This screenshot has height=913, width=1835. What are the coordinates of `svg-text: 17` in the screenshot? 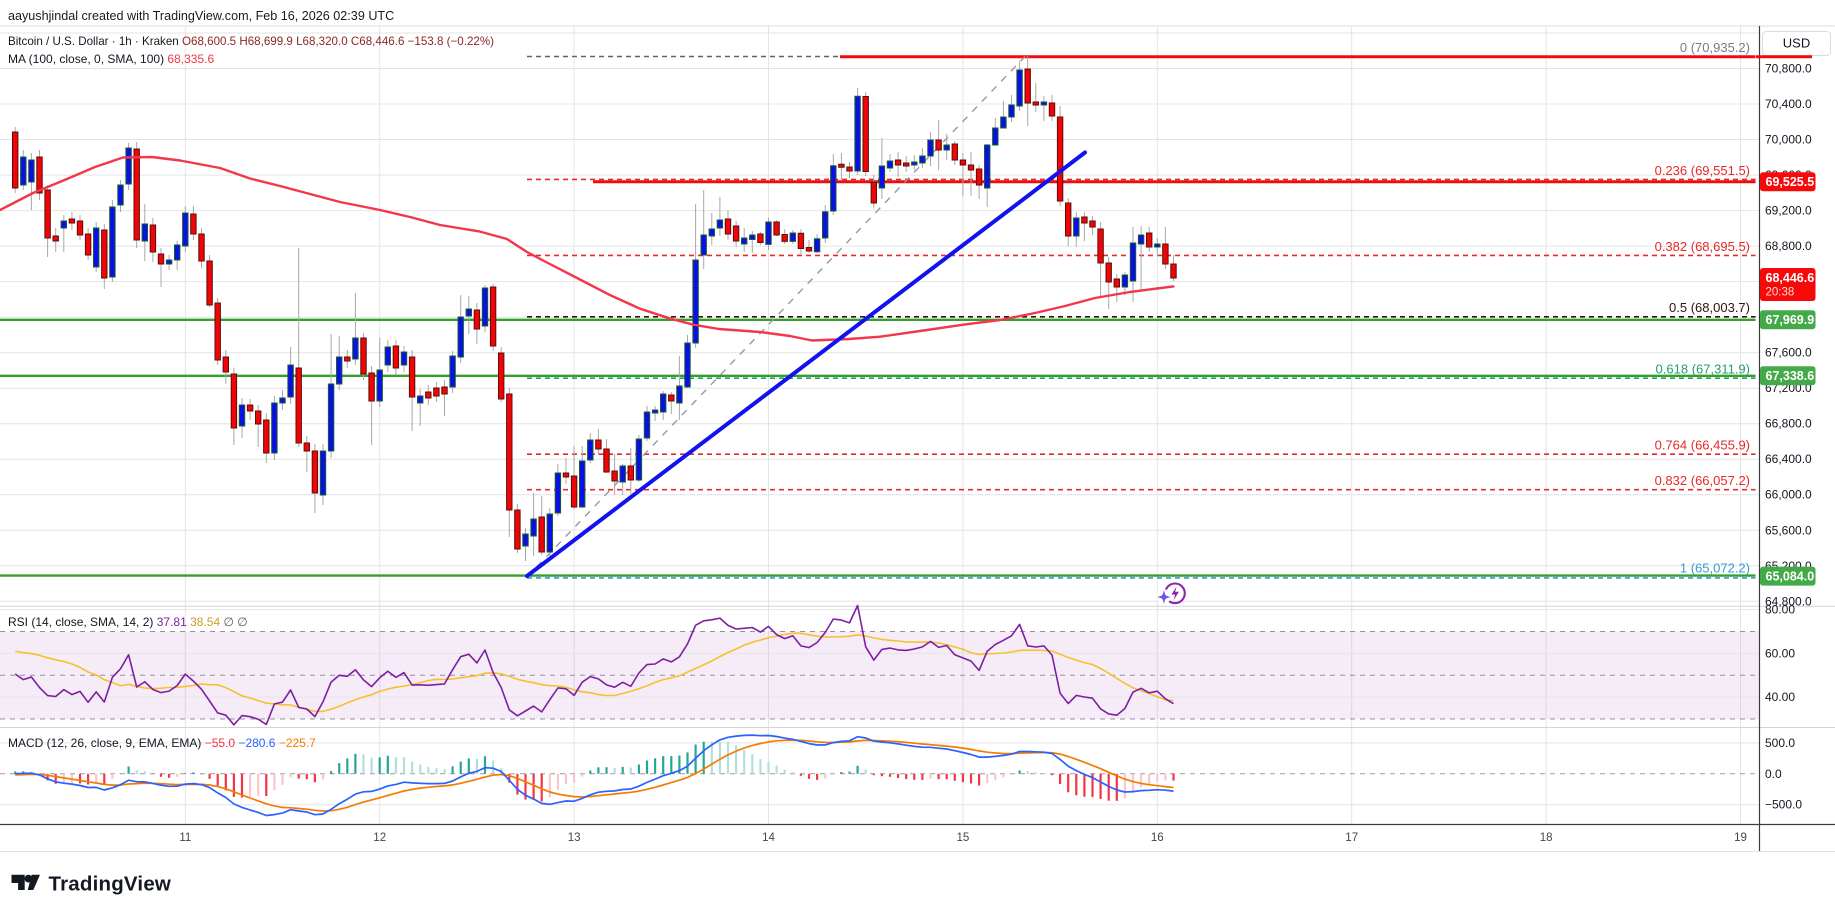 It's located at (1351, 838).